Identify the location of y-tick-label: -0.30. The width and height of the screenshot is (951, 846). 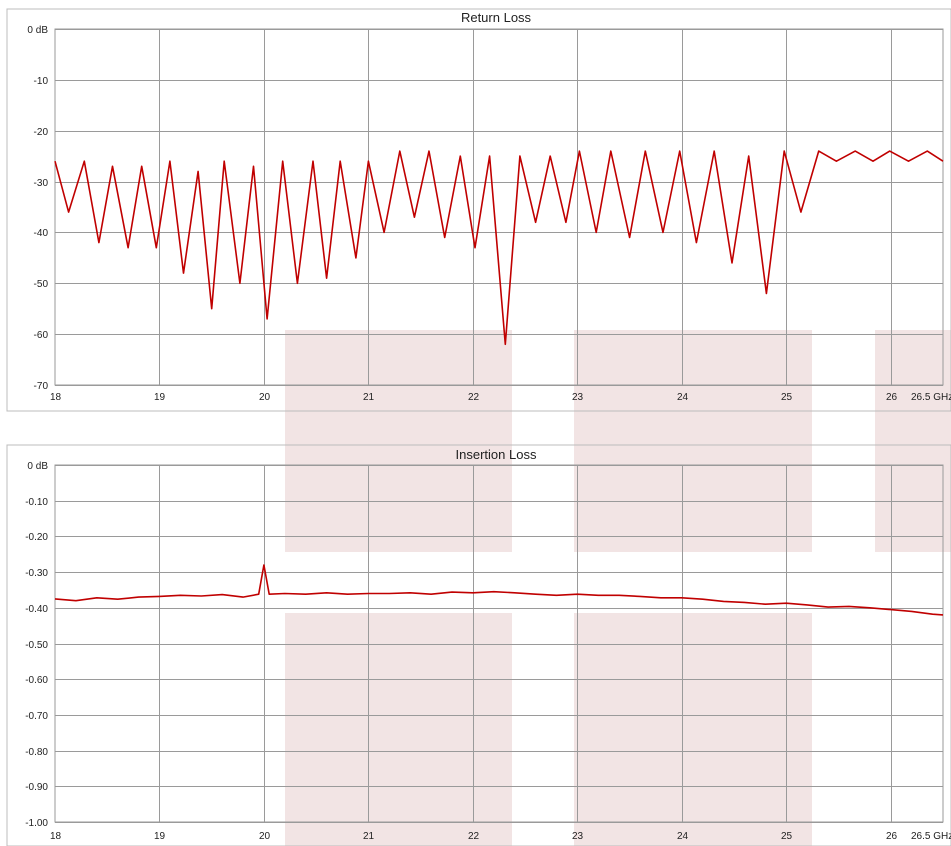
(36, 573).